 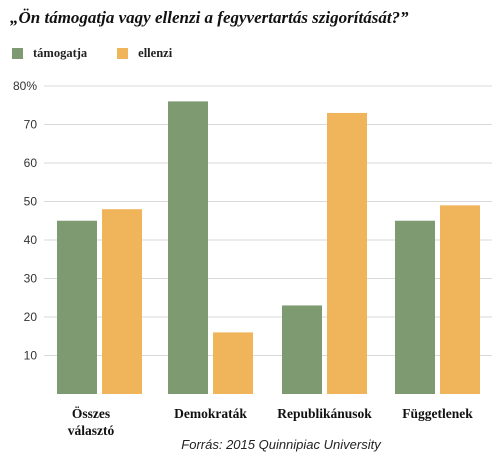 I want to click on source-text: Forrás: 2015 Quinnipiac University, so click(x=281, y=444).